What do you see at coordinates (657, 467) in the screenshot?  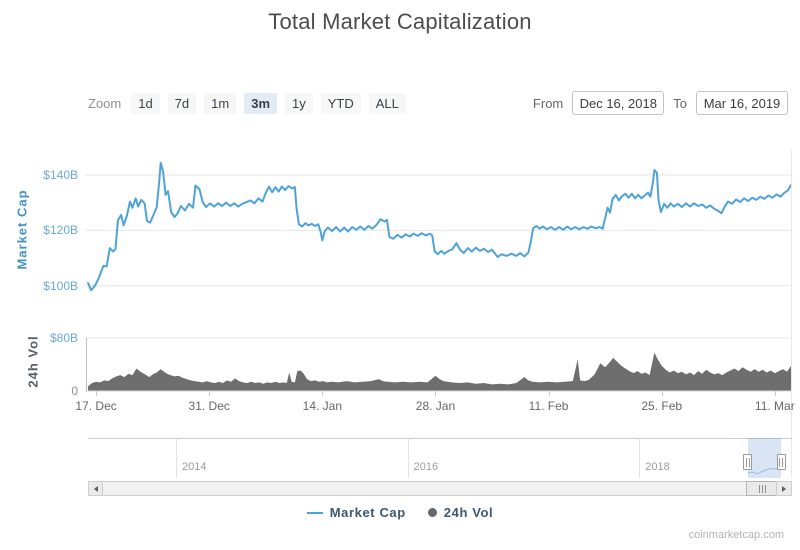 I see `navigator-year-label: 2018` at bounding box center [657, 467].